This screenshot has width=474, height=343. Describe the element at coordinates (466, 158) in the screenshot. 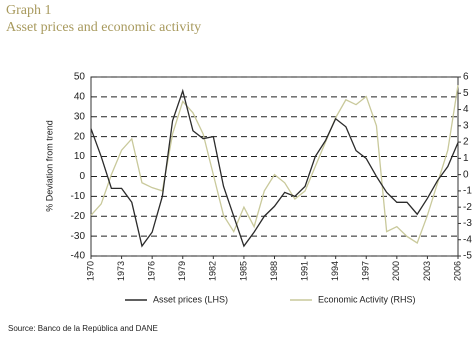

I see `y2-tick-label: 1` at that location.